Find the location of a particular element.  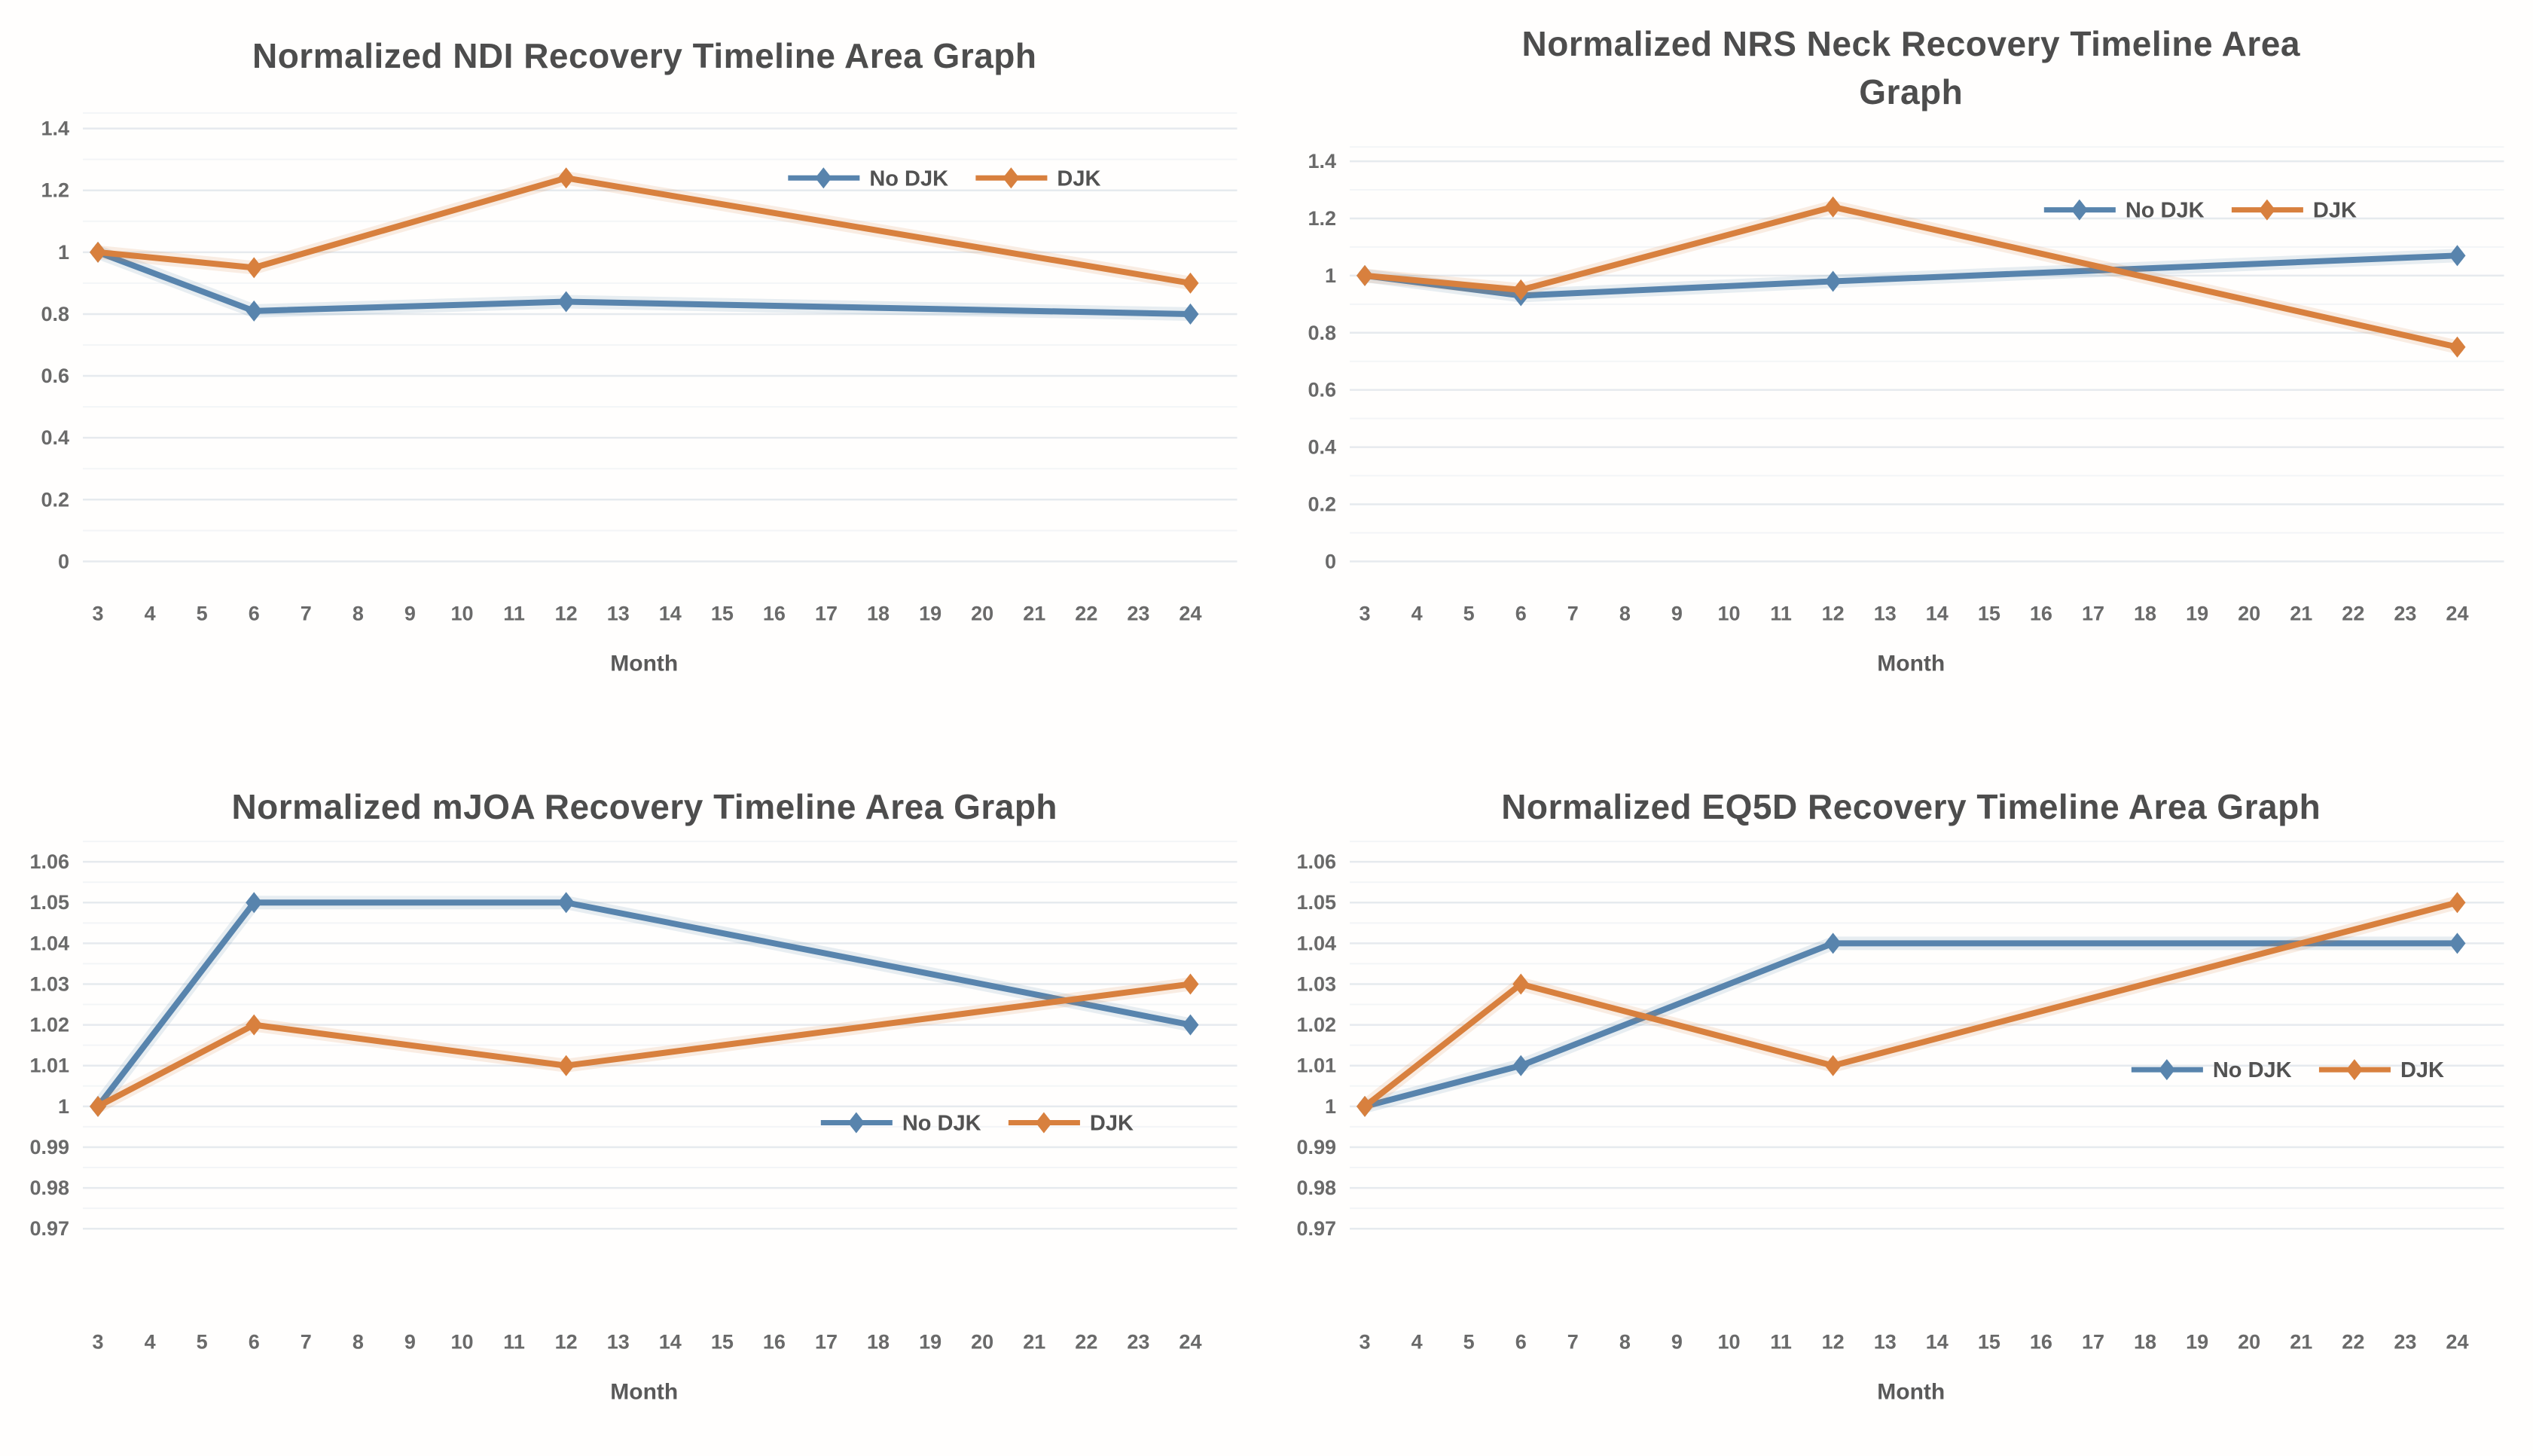

y-axis-tick-label: 1.05 is located at coordinates (1316, 902).